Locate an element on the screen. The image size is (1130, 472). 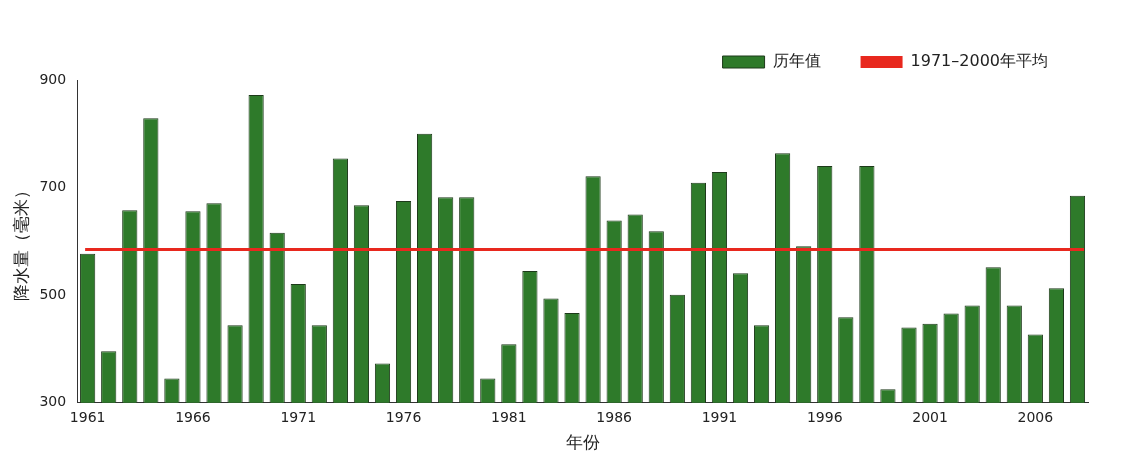
x-tick-label: 1971 is located at coordinates (298, 416).